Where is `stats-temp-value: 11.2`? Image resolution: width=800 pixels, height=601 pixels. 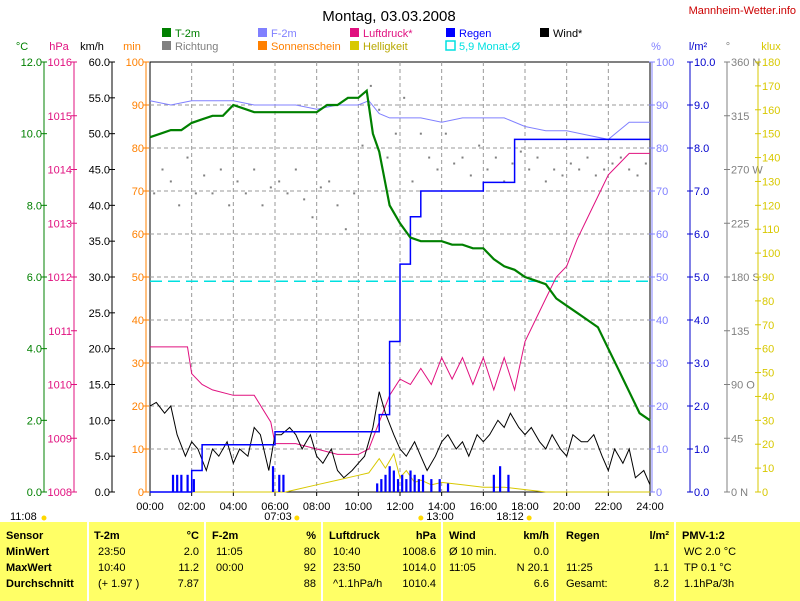 stats-temp-value: 11.2 is located at coordinates (188, 568).